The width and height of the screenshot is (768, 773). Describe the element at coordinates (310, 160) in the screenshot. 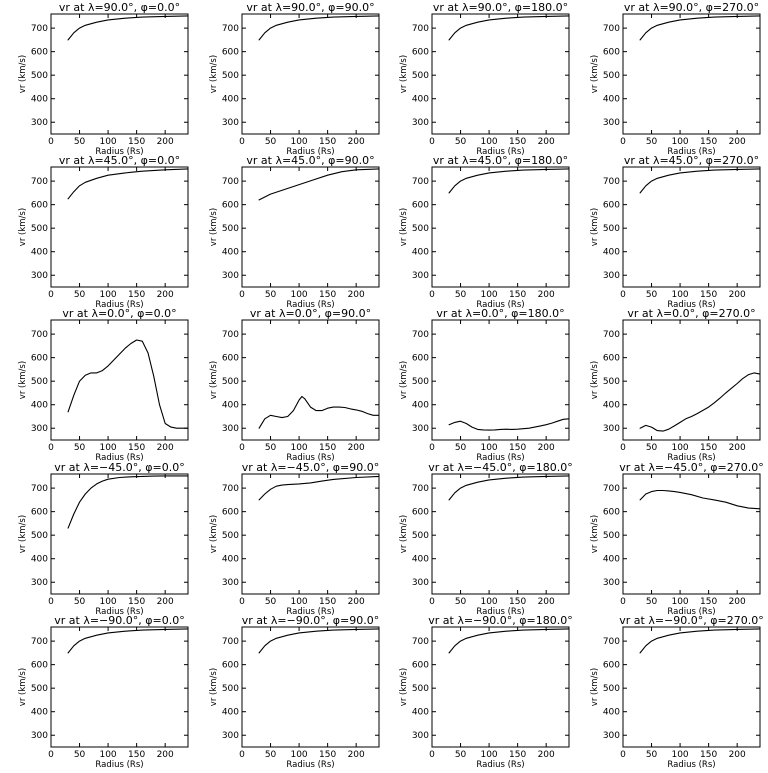

I see `panel-title: vr at λ=45.0°, φ=90.0°` at that location.